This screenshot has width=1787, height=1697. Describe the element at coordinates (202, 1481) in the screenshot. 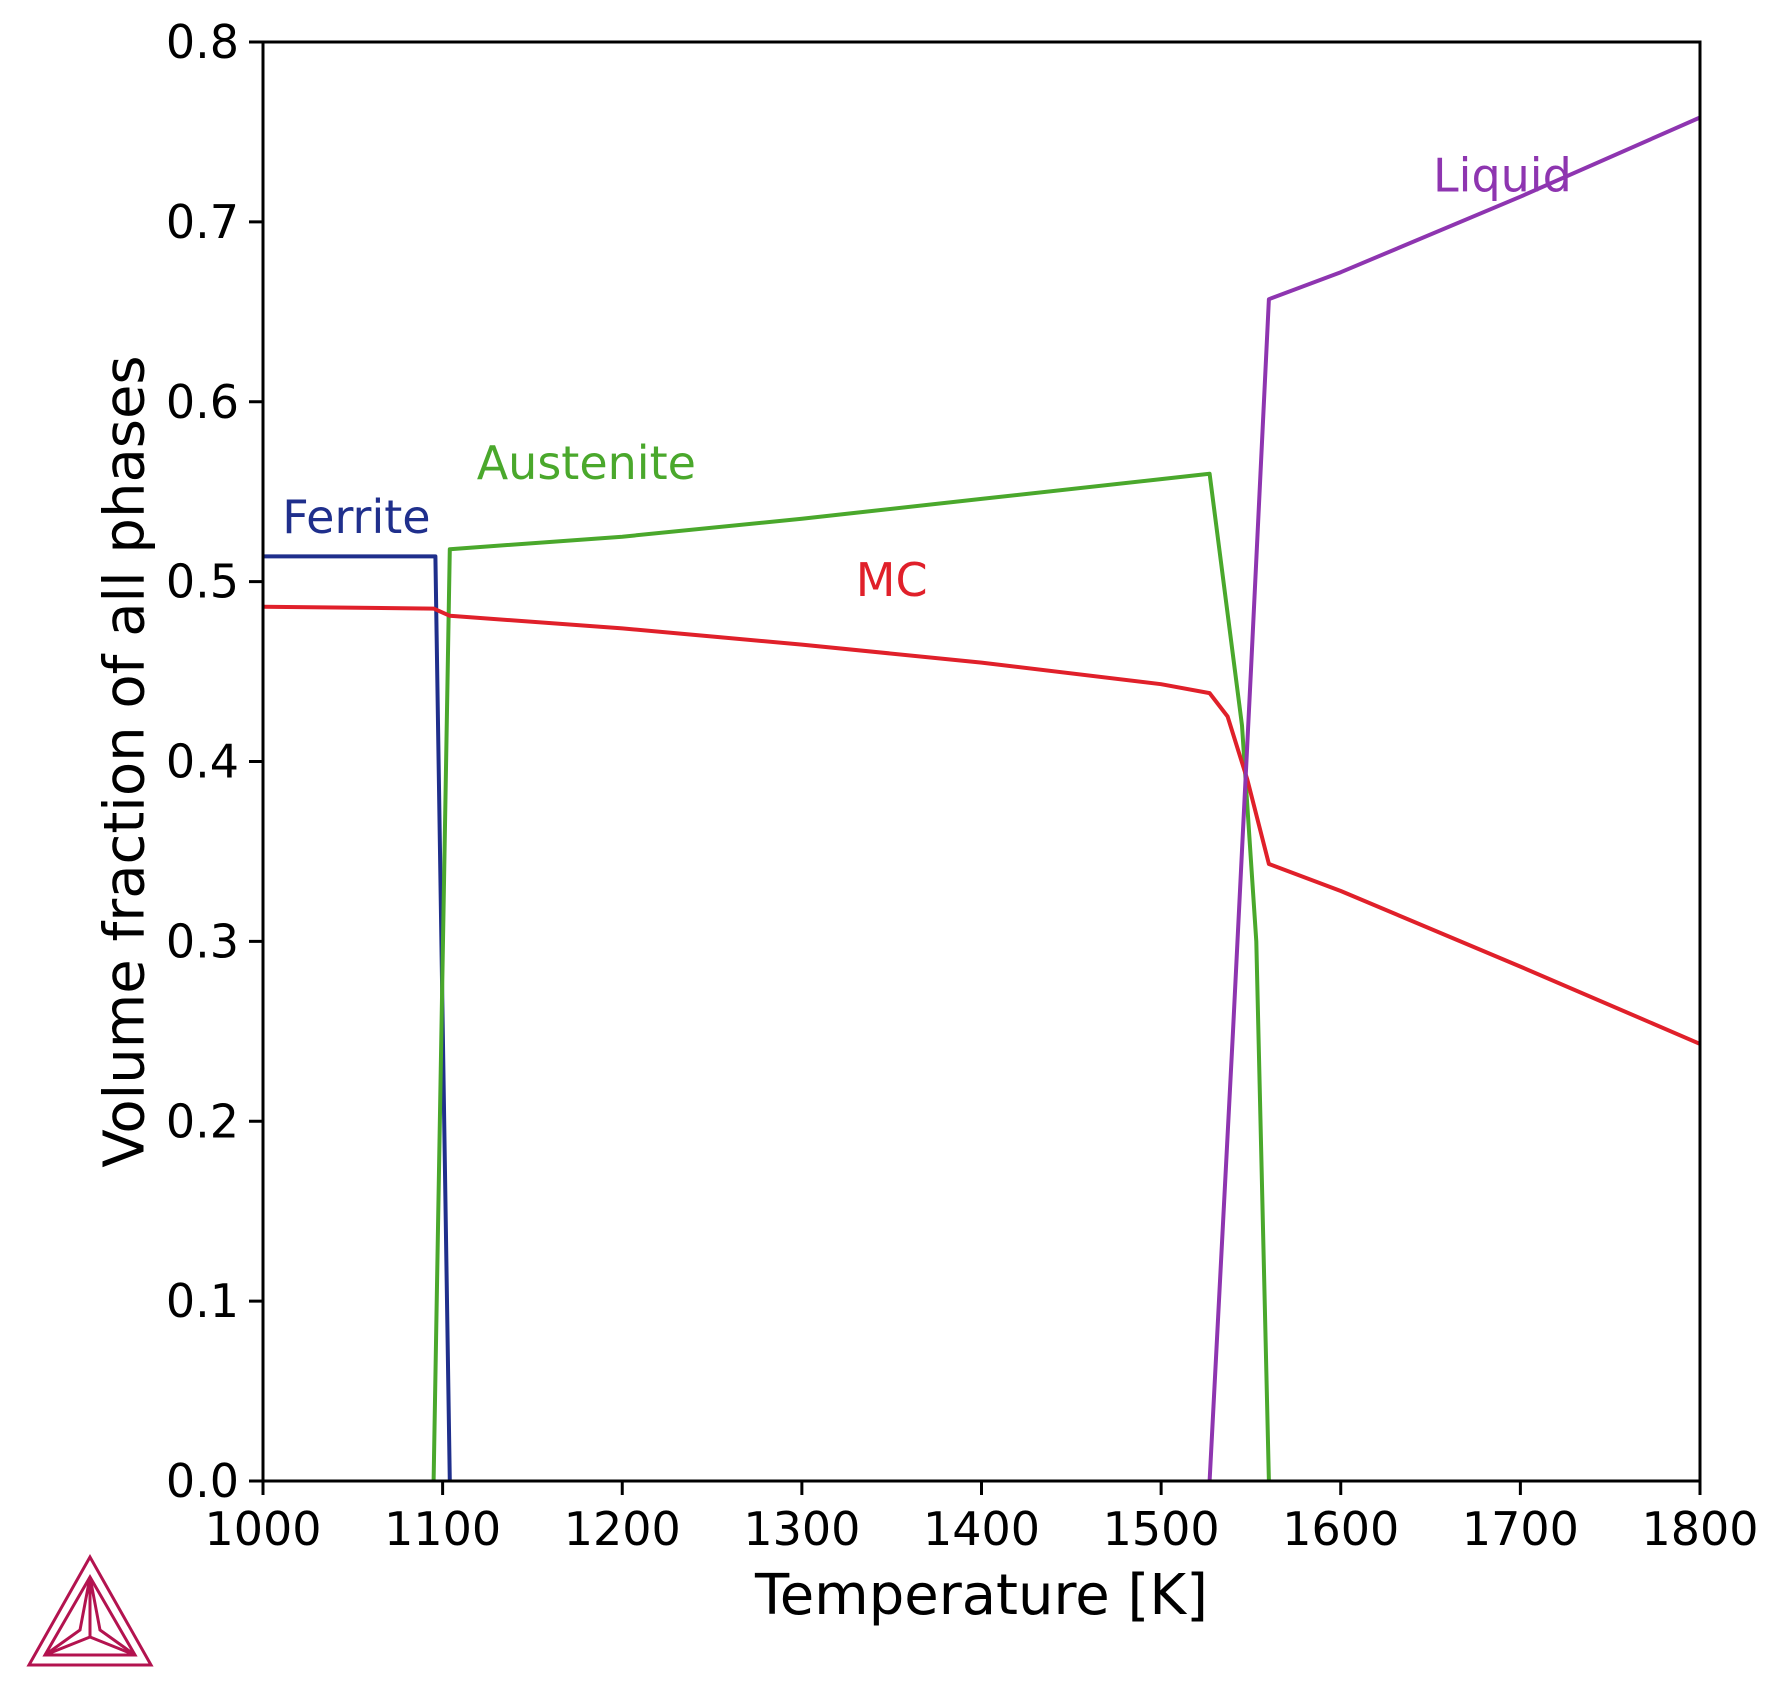

I see `y-tick-label: 0.0` at that location.